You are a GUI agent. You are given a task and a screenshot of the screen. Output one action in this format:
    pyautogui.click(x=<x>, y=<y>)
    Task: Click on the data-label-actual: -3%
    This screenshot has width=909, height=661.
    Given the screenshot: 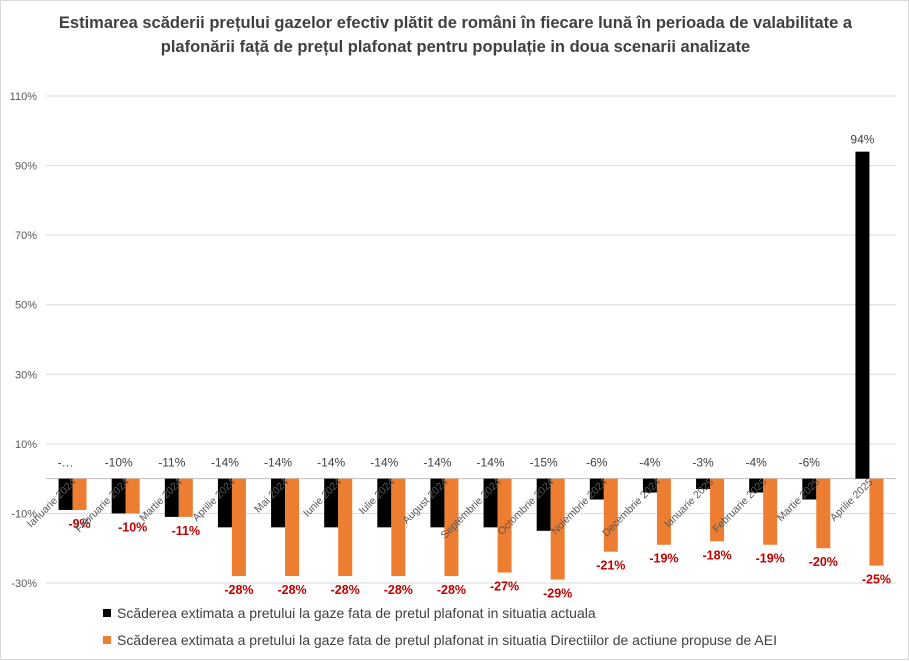 What is the action you would take?
    pyautogui.click(x=703, y=463)
    